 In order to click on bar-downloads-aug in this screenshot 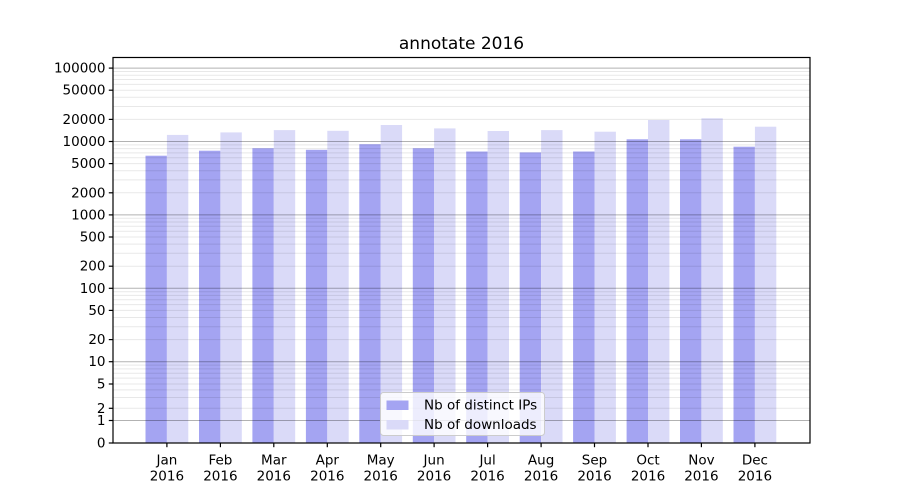, I will do `click(552, 286)`.